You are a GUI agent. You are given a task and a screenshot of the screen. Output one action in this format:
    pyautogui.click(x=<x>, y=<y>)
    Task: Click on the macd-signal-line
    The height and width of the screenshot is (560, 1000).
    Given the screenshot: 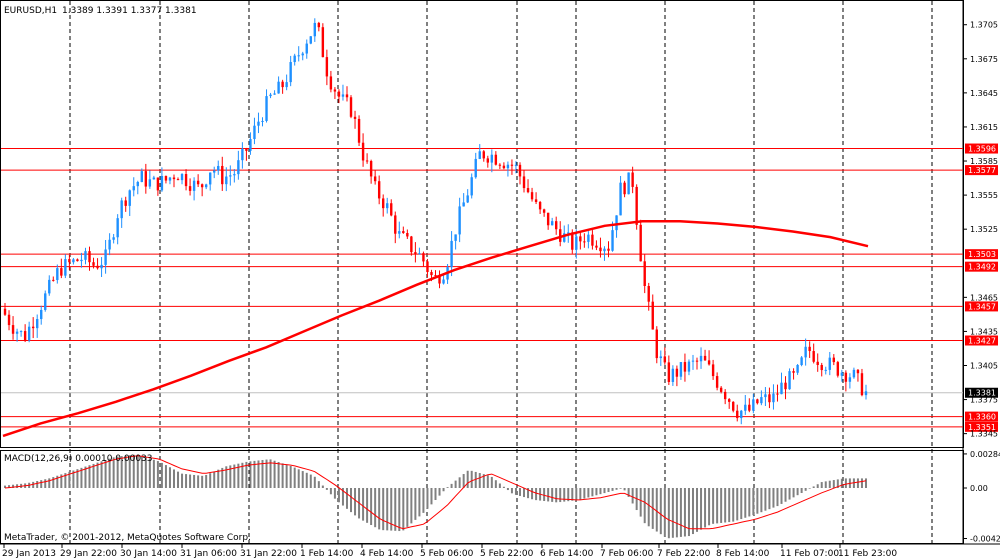 What is the action you would take?
    pyautogui.click(x=435, y=492)
    